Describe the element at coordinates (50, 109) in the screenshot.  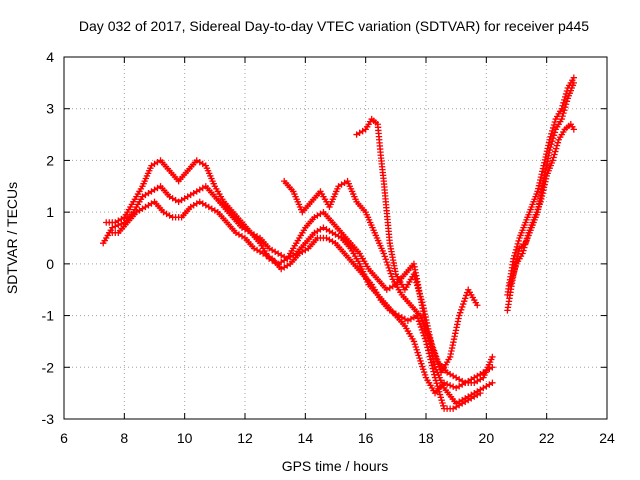
I see `y-tick-label: 3` at that location.